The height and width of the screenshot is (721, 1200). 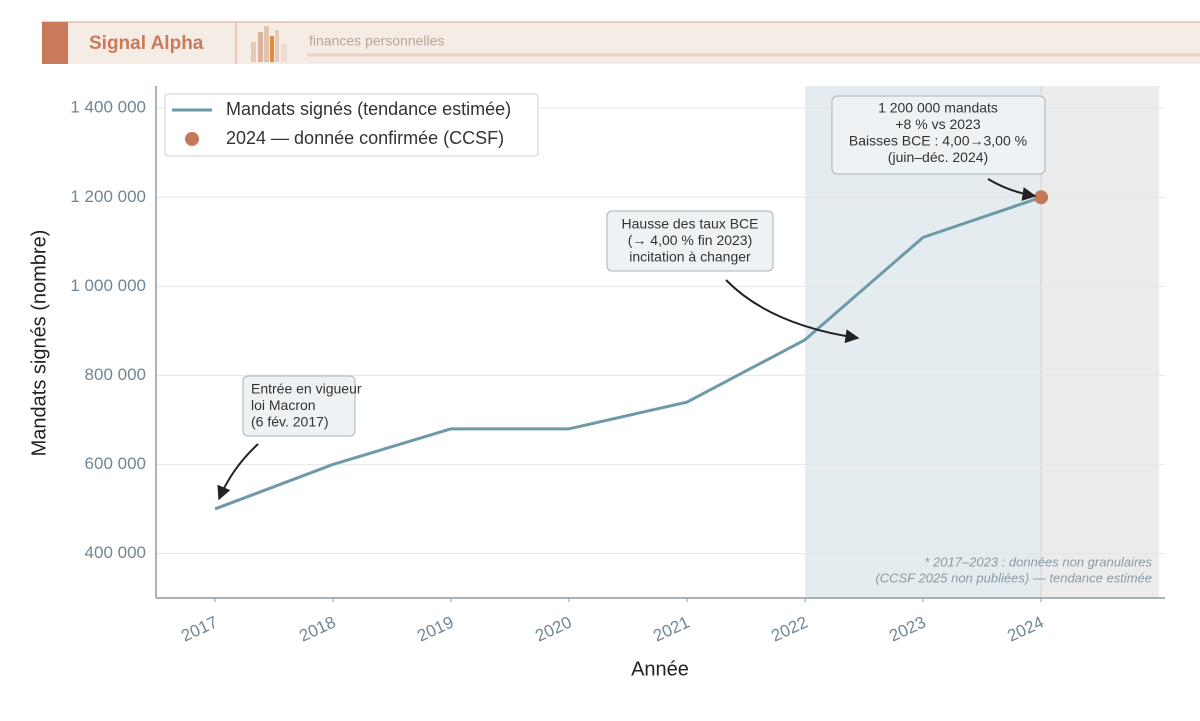 I want to click on icon, so click(x=269, y=44).